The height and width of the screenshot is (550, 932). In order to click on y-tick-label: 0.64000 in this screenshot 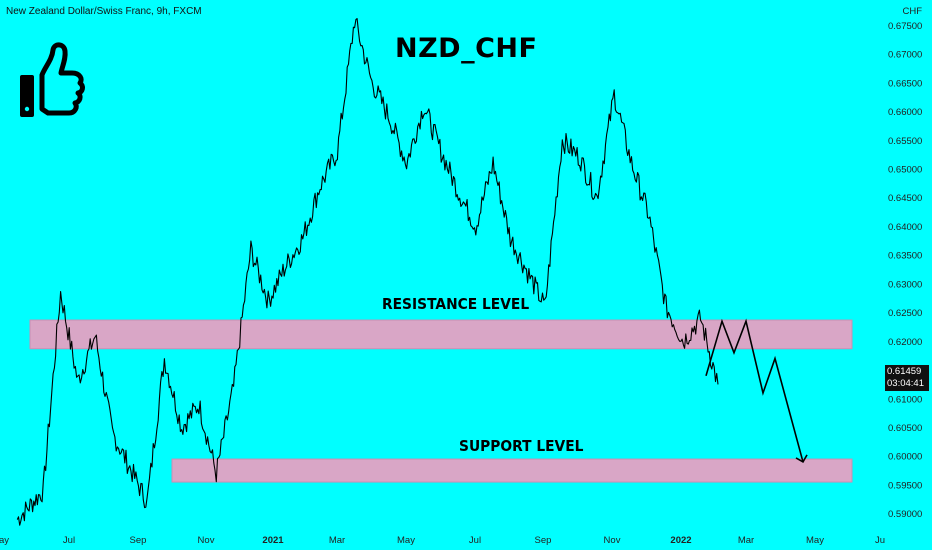, I will do `click(905, 227)`.